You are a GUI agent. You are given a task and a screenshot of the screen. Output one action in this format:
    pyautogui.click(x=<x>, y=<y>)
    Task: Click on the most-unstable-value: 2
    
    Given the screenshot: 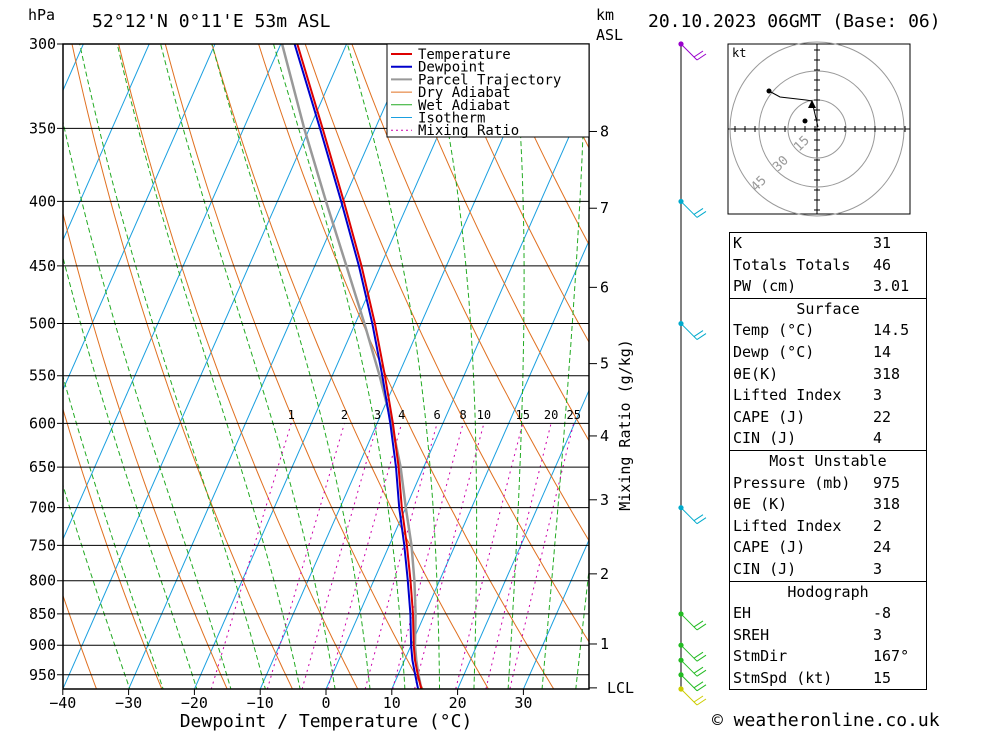 What is the action you would take?
    pyautogui.click(x=878, y=525)
    